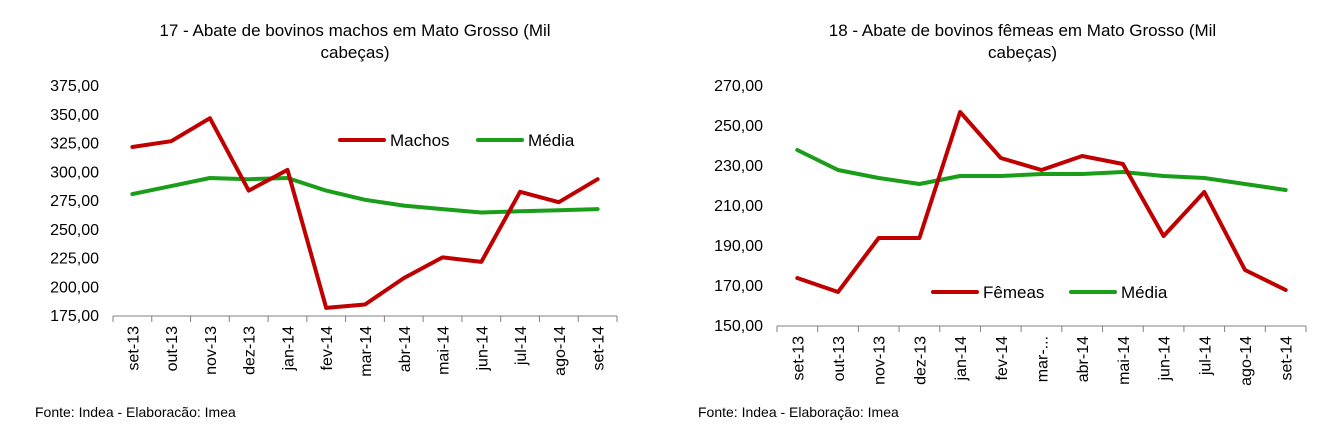 Image resolution: width=1329 pixels, height=447 pixels. Describe the element at coordinates (135, 412) in the screenshot. I see `source-note: Fonte: Indea - Elaboracão: Imea` at that location.